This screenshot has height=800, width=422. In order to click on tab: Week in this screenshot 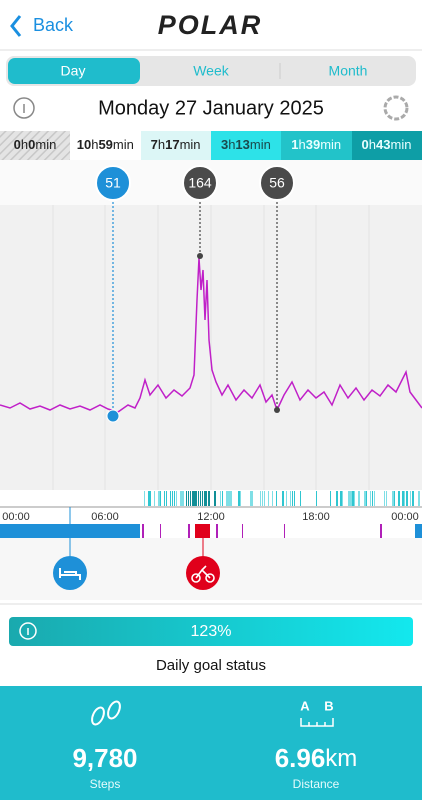, I will do `click(211, 71)`.